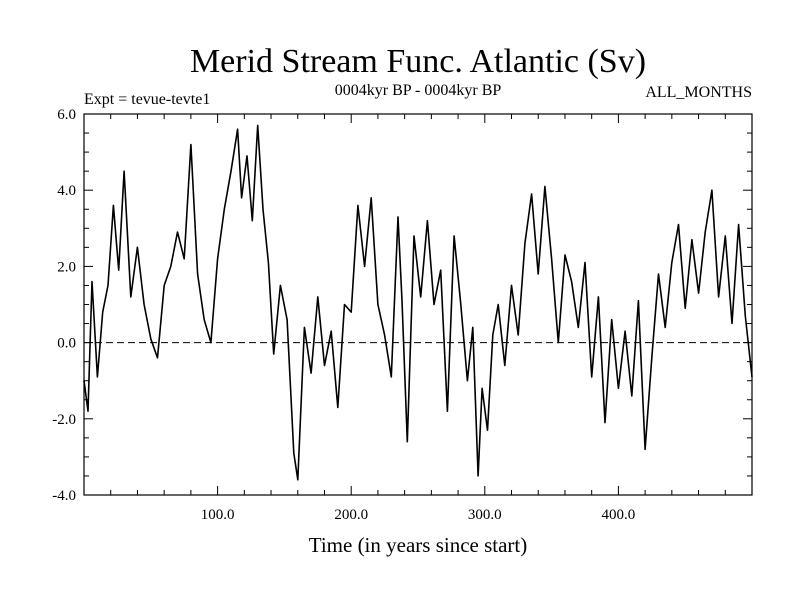 The image size is (800, 600). Describe the element at coordinates (485, 515) in the screenshot. I see `x-tick-label: 300.0` at that location.